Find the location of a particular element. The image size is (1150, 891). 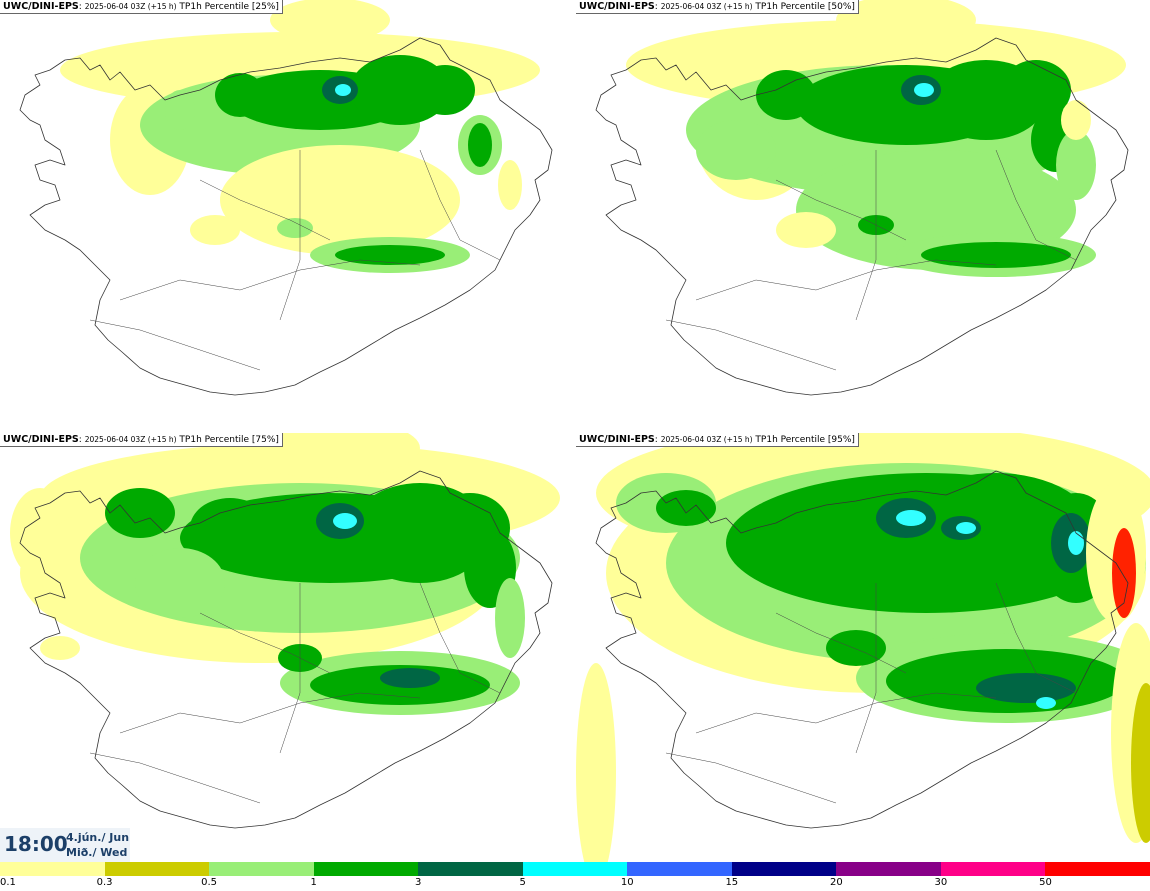

colorbar-label: 0.5 is located at coordinates (209, 882).